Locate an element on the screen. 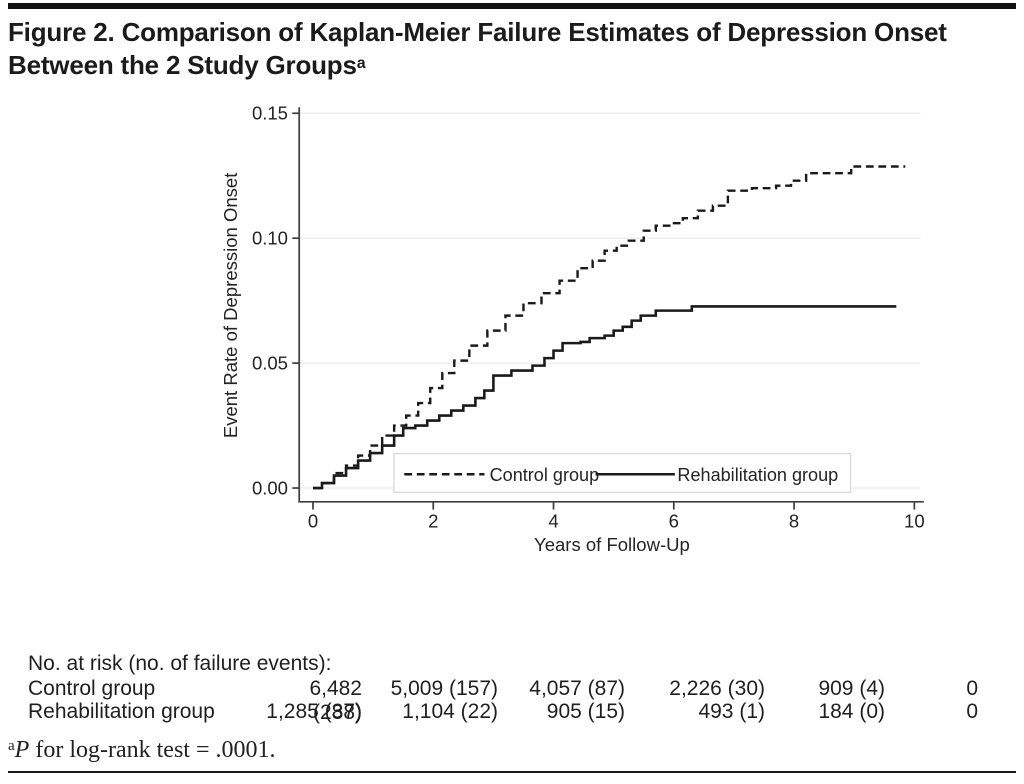  risk-value: 1,104 (22) is located at coordinates (450, 711).